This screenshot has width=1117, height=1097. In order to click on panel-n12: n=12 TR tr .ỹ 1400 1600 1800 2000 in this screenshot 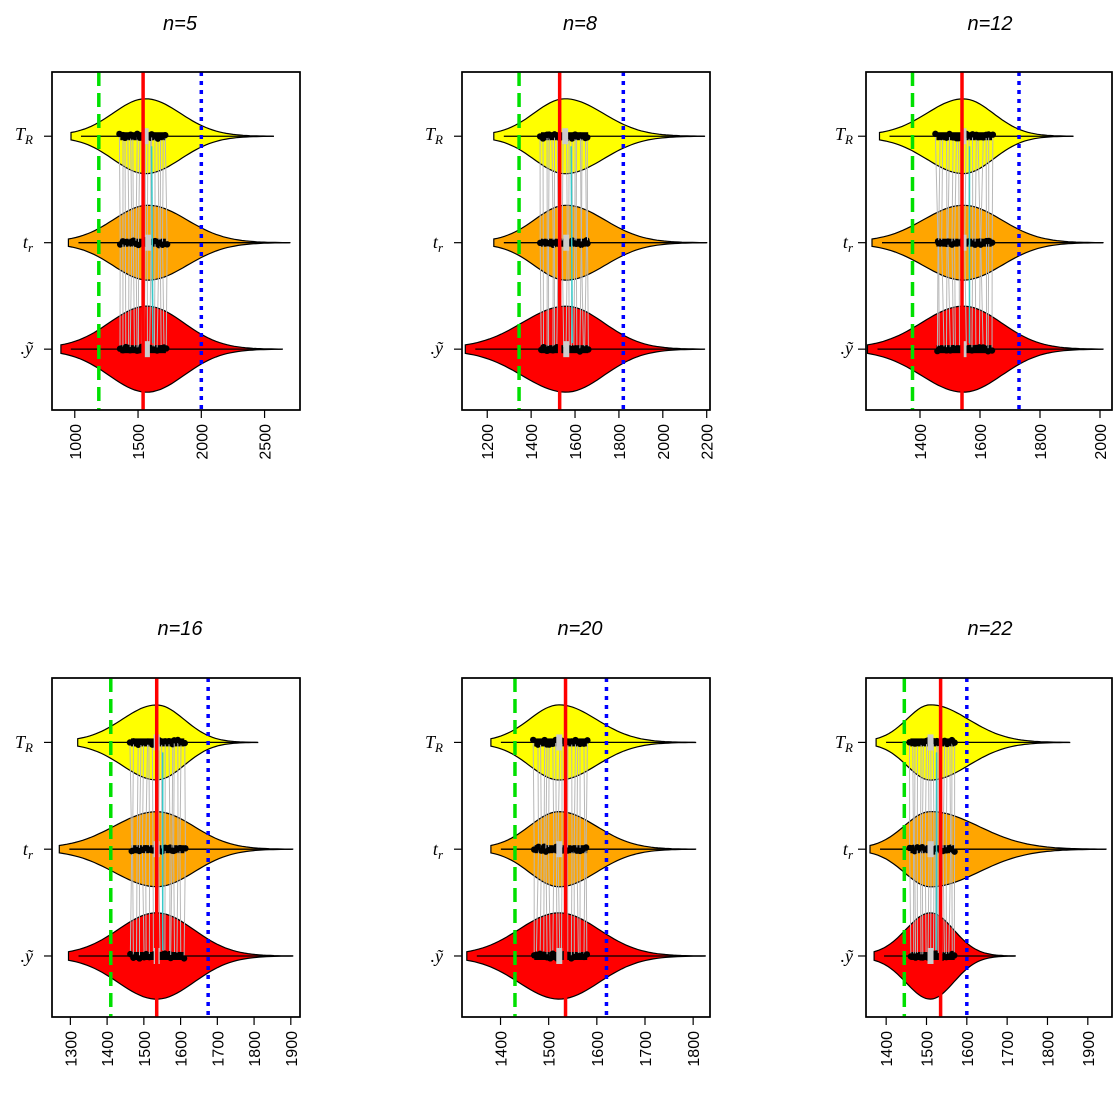, I will do `click(974, 236)`.